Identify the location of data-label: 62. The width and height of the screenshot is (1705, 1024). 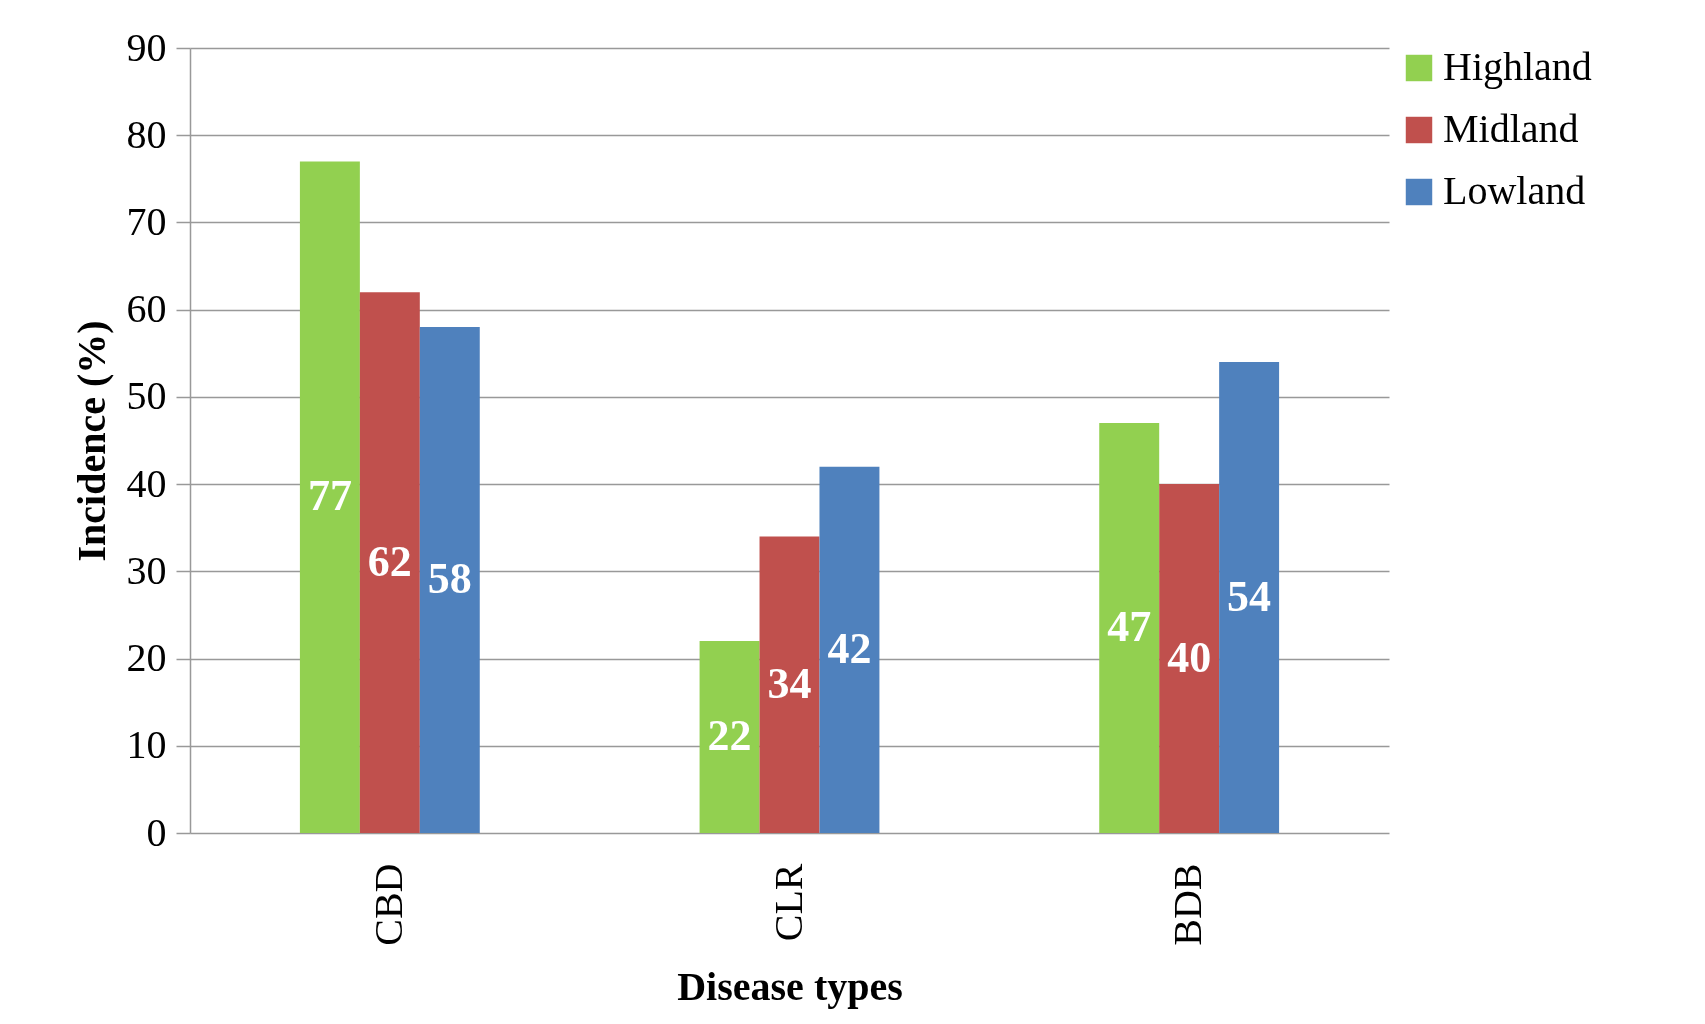
(389, 561).